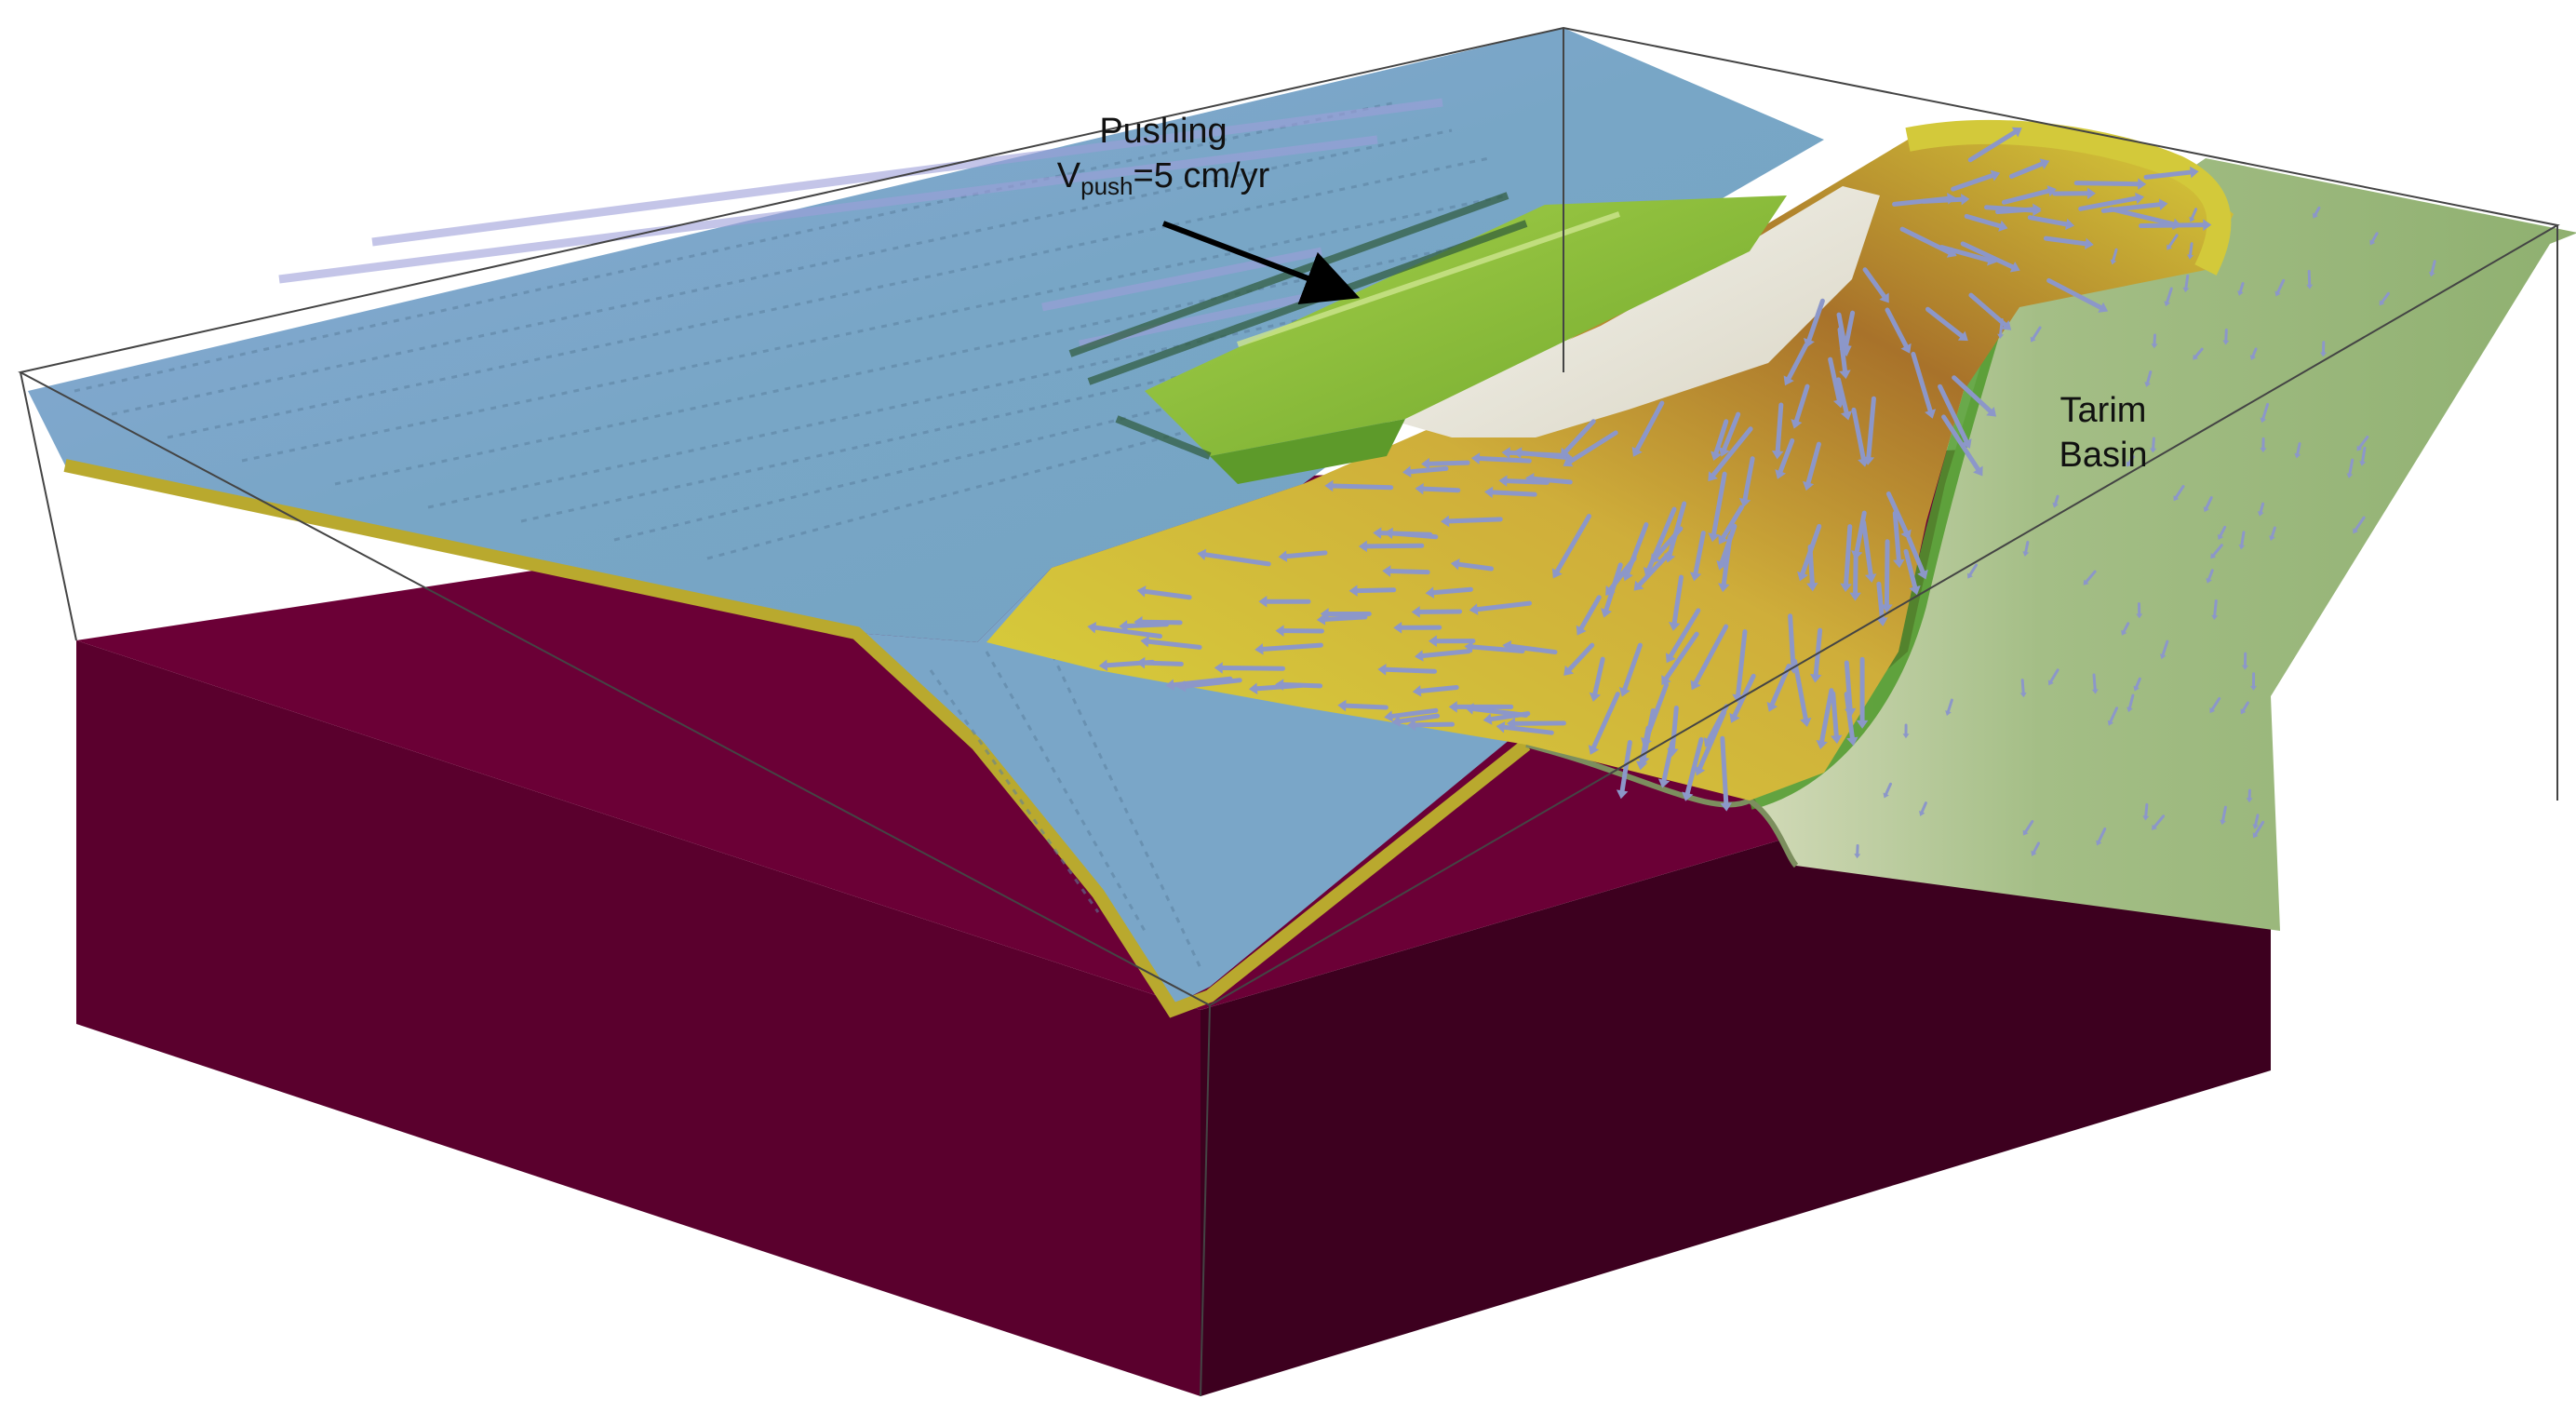 This screenshot has width=2576, height=1413. I want to click on indenter-ridge, so click(1428, 279).